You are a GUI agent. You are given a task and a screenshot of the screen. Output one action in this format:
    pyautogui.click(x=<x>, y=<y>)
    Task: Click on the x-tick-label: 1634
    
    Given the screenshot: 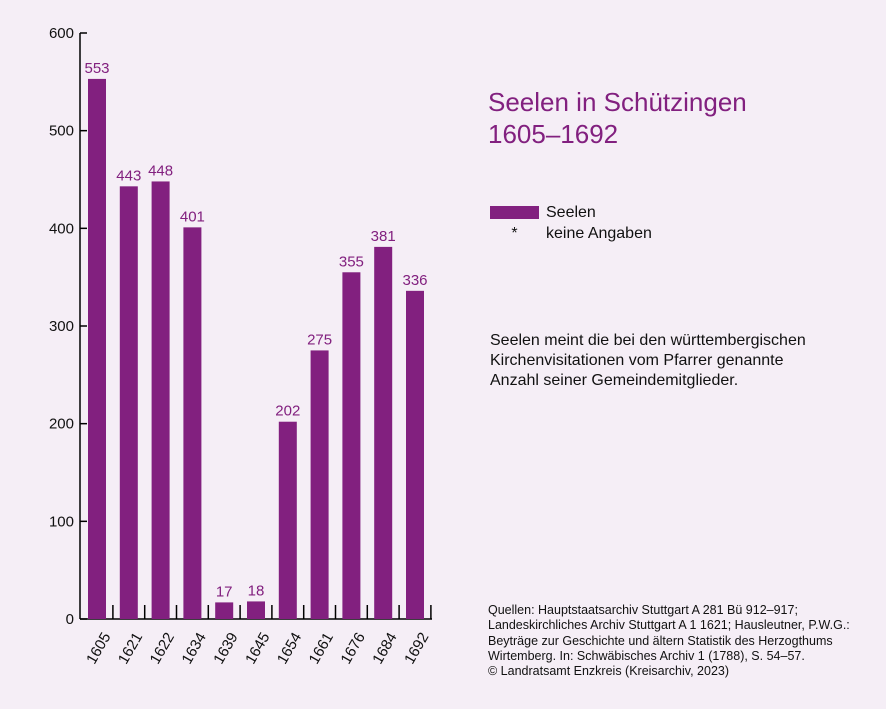 What is the action you would take?
    pyautogui.click(x=193, y=648)
    